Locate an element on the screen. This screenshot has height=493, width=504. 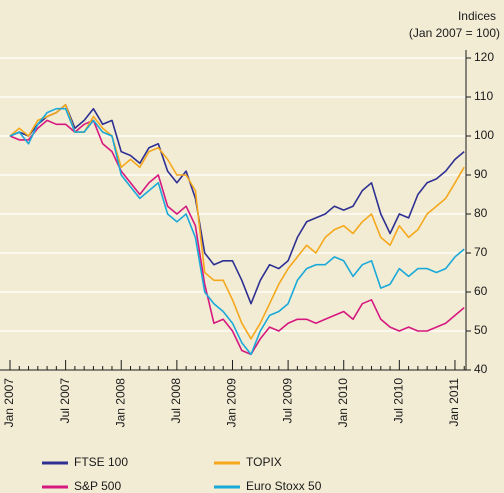
y-axis-label: (Jan 2007 = 100) is located at coordinates (454, 33).